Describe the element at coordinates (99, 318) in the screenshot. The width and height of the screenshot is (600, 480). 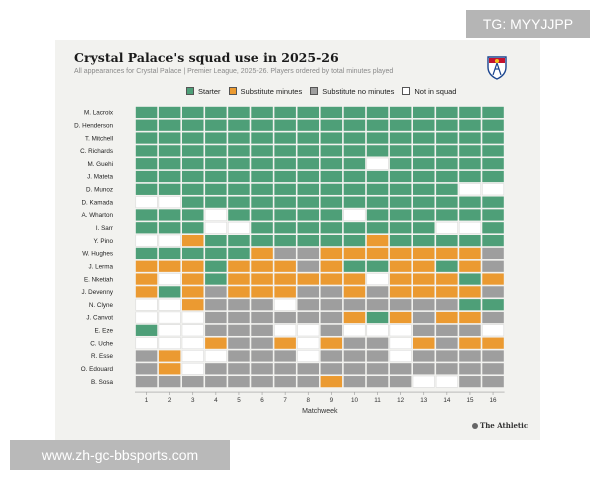
I see `player-label: J. Canvot` at that location.